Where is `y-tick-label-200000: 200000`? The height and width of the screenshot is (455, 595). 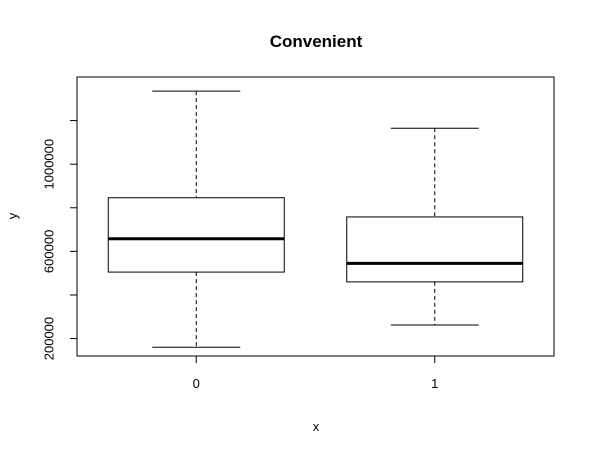
y-tick-label-200000: 200000 is located at coordinates (48, 338).